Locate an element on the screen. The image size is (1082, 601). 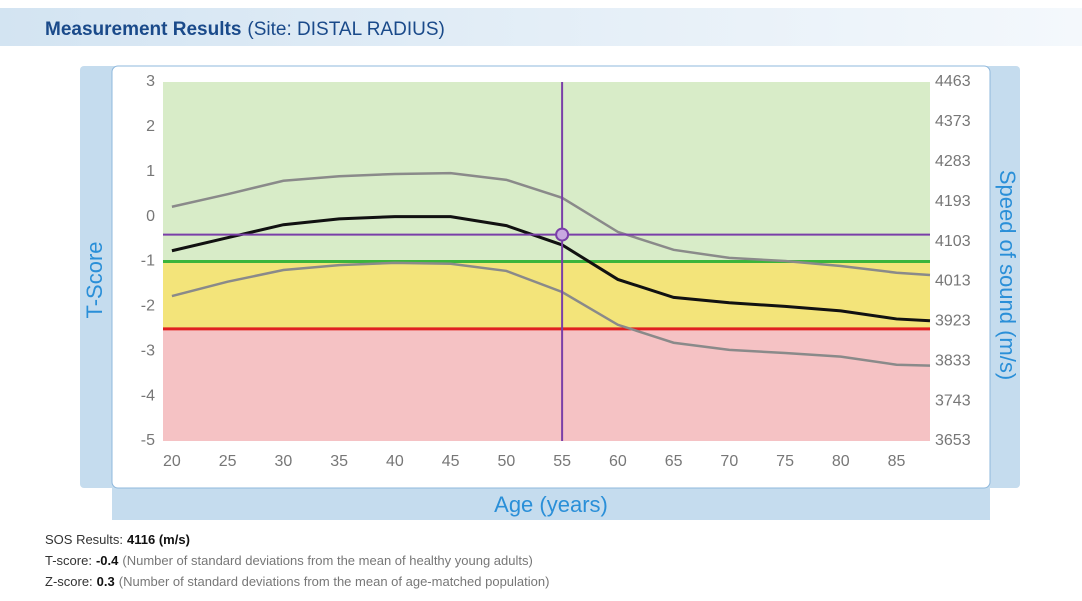
x-tick-label: 40 is located at coordinates (395, 461).